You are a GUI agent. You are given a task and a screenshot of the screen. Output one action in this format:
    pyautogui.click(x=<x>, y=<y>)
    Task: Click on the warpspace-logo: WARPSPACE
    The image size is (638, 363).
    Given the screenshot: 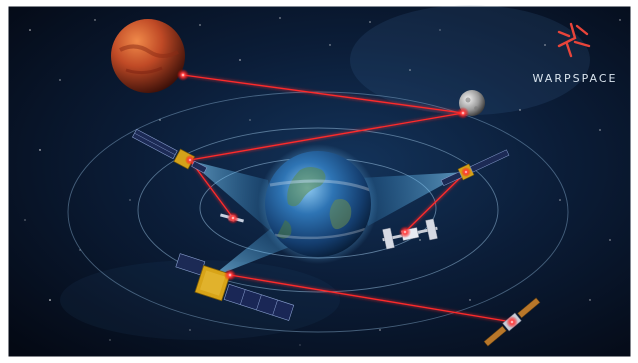 What is the action you would take?
    pyautogui.click(x=575, y=53)
    